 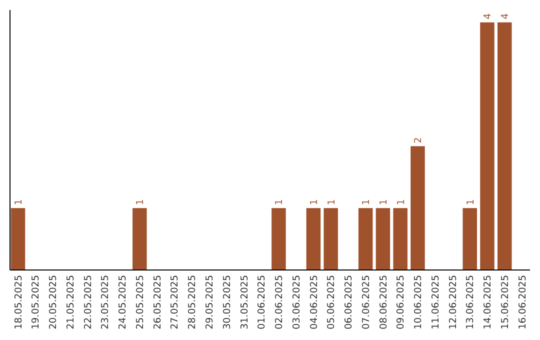 What do you see at coordinates (70, 302) in the screenshot?
I see `x-tick-label: 21.05.2025` at bounding box center [70, 302].